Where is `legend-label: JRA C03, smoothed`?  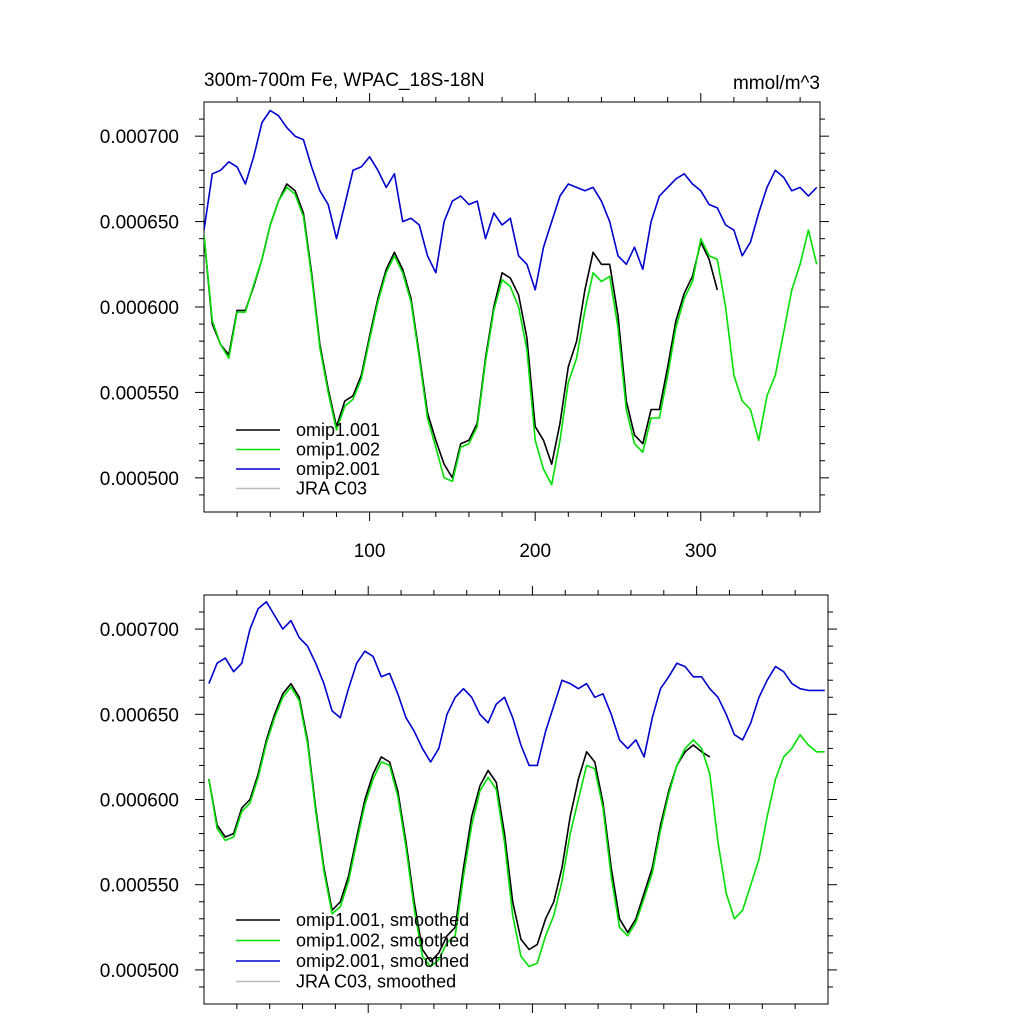 legend-label: JRA C03, smoothed is located at coordinates (376, 982).